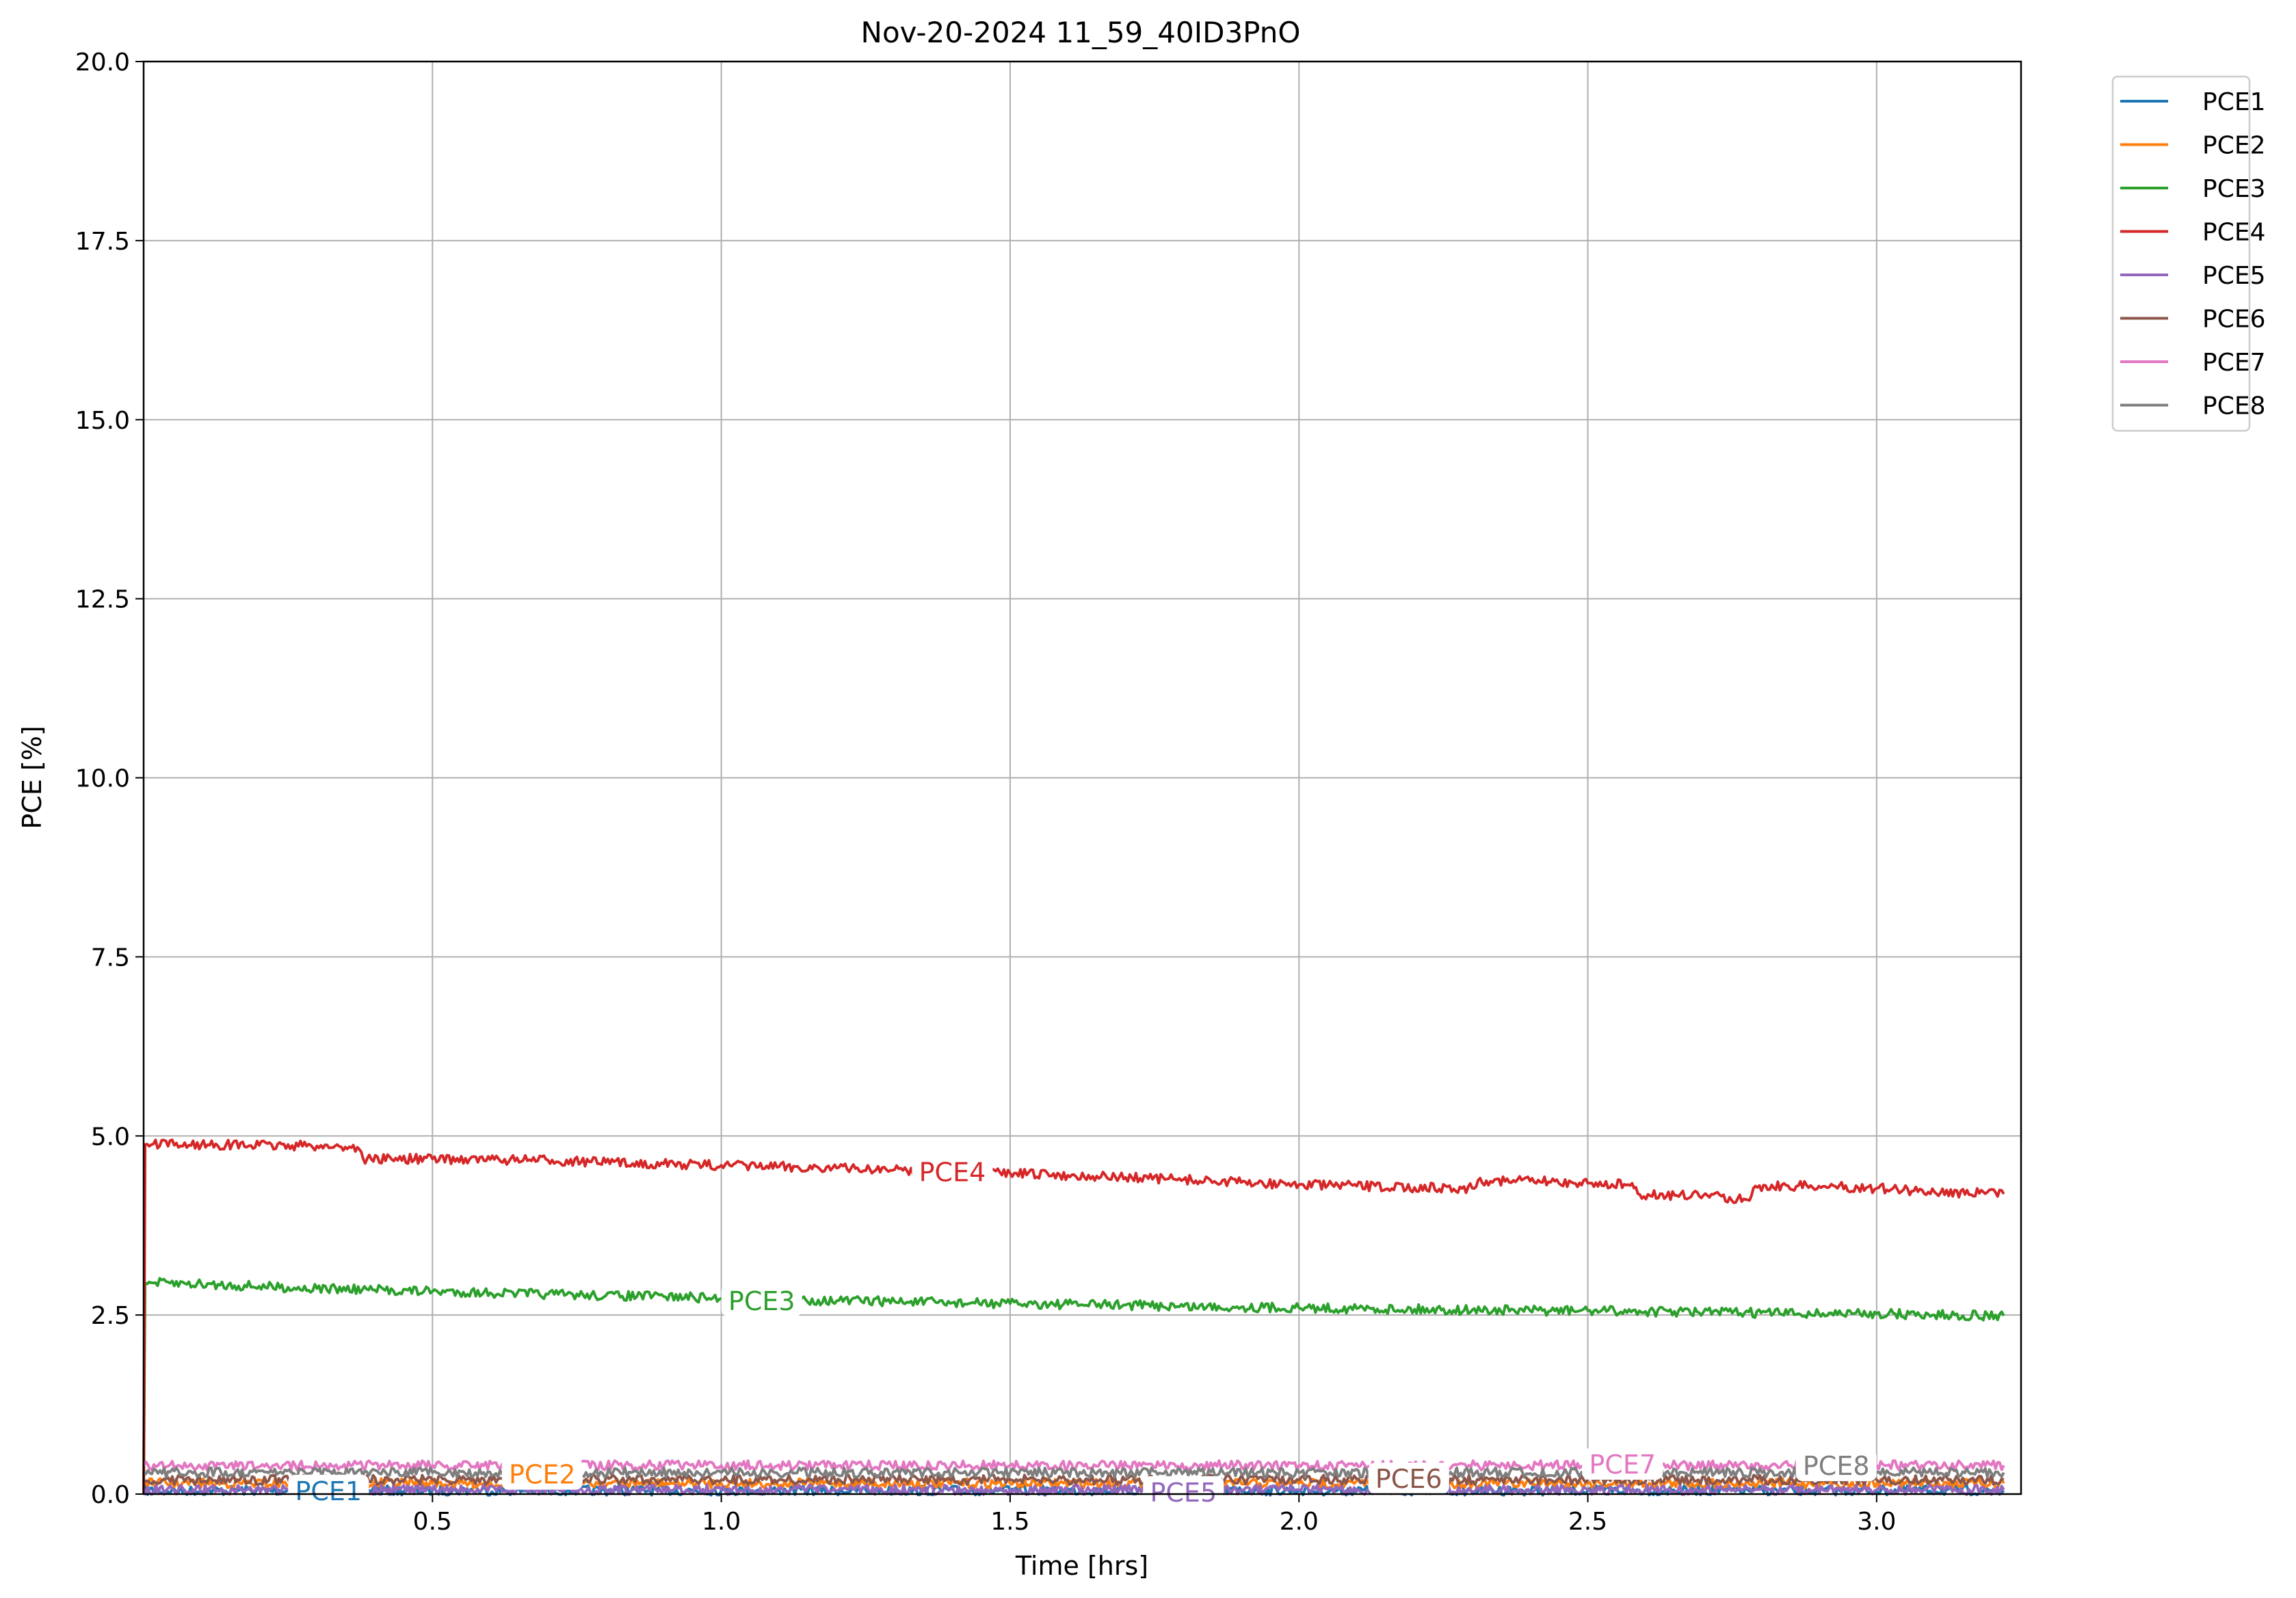 Image resolution: width=2296 pixels, height=1598 pixels. What do you see at coordinates (1073, 1386) in the screenshot?
I see `series-line-pce3` at bounding box center [1073, 1386].